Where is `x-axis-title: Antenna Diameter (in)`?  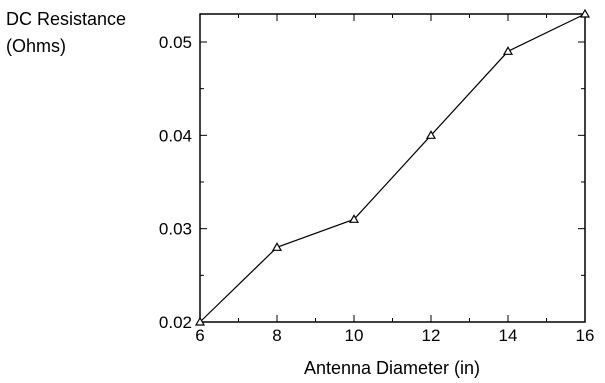 x-axis-title: Antenna Diameter (in) is located at coordinates (392, 368).